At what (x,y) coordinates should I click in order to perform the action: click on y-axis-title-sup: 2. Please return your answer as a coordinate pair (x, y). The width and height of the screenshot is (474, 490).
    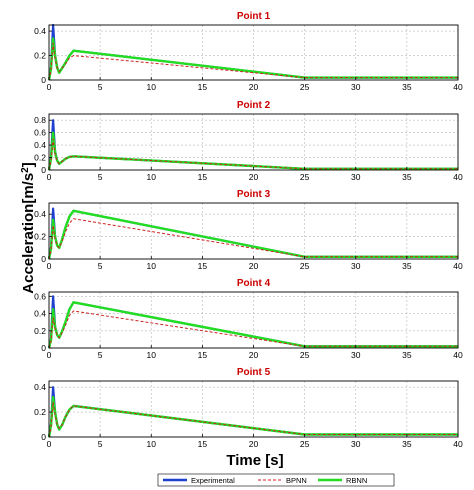
    Looking at the image, I should click on (25, 170).